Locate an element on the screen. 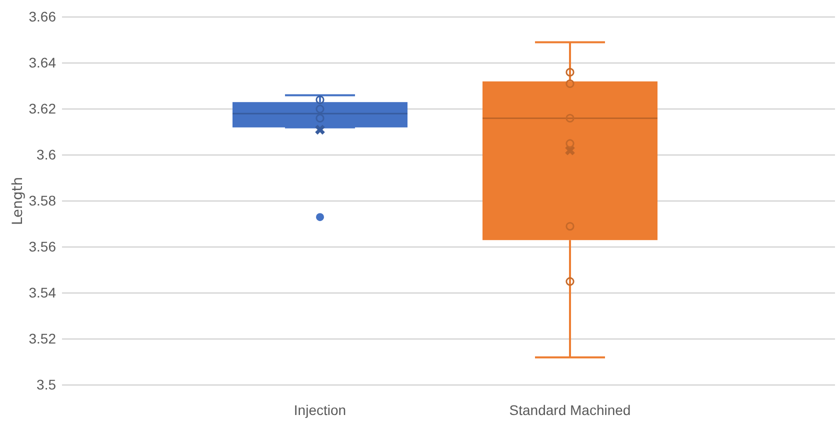  y-tick-label: 3.62 is located at coordinates (42, 108).